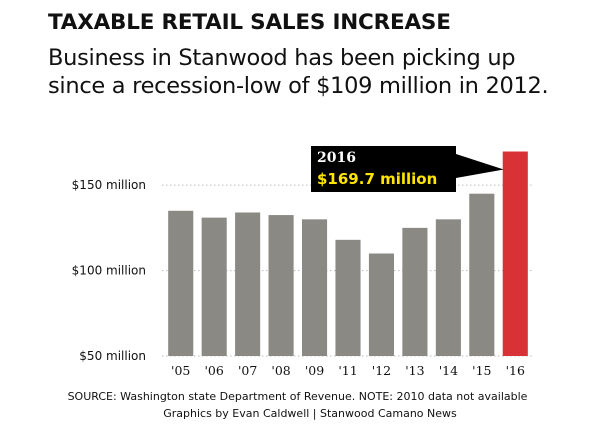 This screenshot has width=595, height=438. I want to click on x-axis-labels: '05 '06 '07 '08 '09 '11 '12 '13 '14 '15 '16, so click(348, 370).